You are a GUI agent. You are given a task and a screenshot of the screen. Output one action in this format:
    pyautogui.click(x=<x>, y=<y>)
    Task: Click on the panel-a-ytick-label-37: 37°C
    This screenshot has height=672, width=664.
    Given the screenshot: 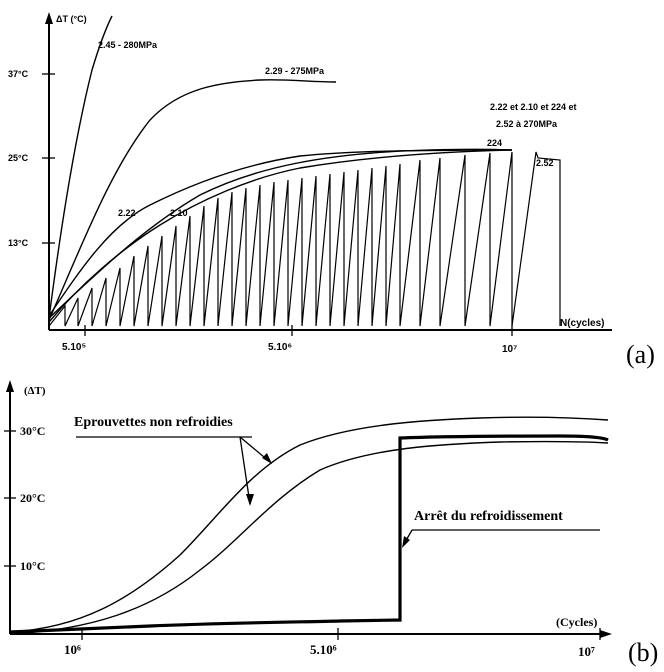 What is the action you would take?
    pyautogui.click(x=18, y=74)
    